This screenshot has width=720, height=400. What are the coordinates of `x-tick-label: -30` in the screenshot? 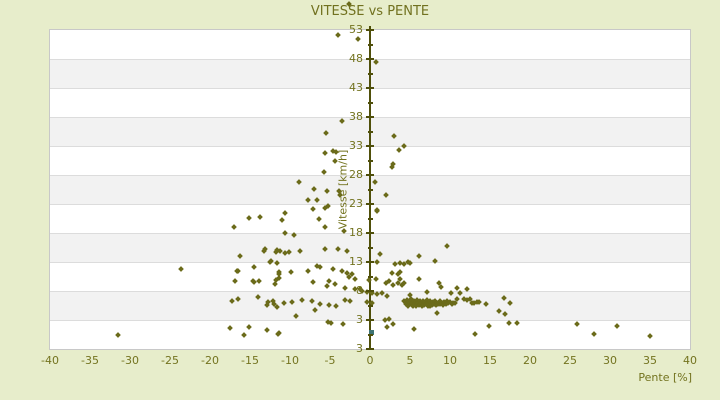 It's located at (130, 360).